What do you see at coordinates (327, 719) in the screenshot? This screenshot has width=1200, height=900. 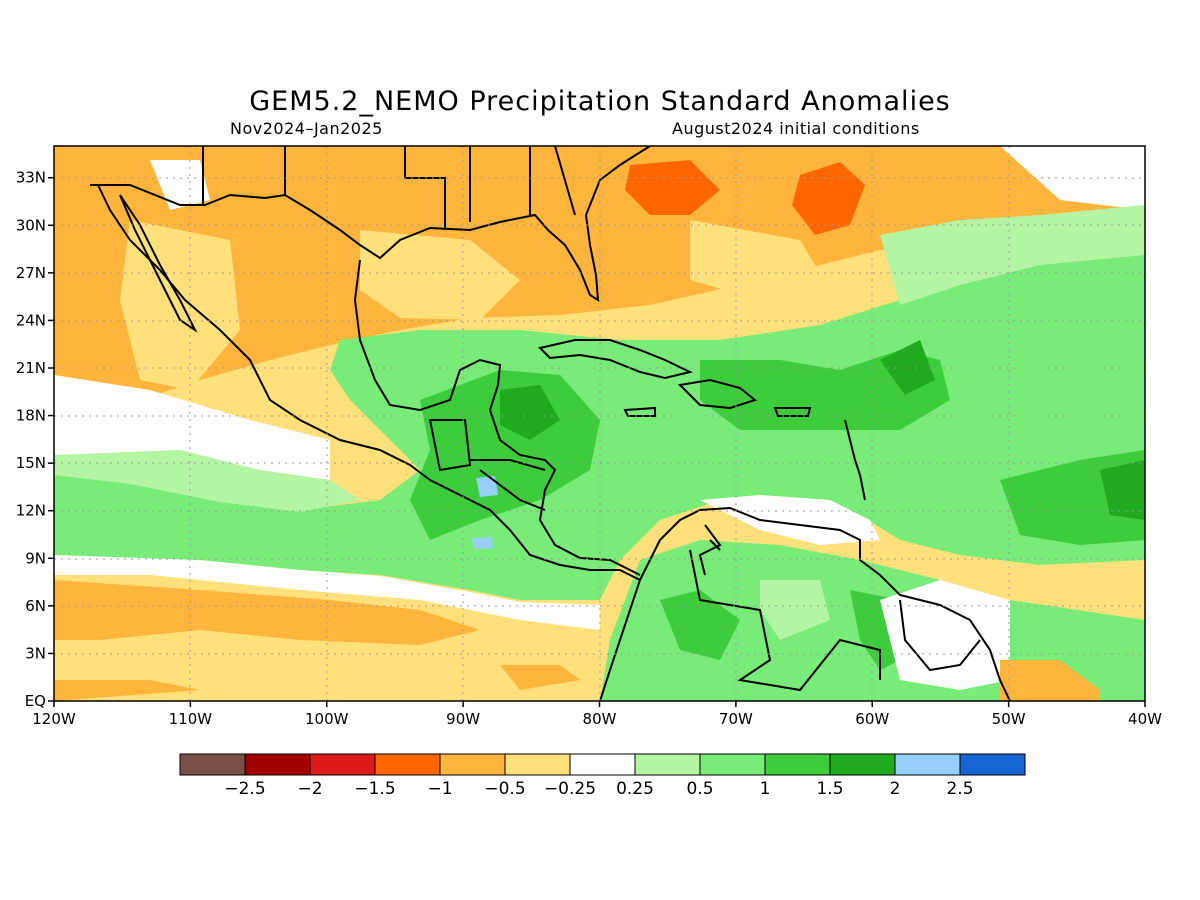 I see `x-tick-label: 100W` at bounding box center [327, 719].